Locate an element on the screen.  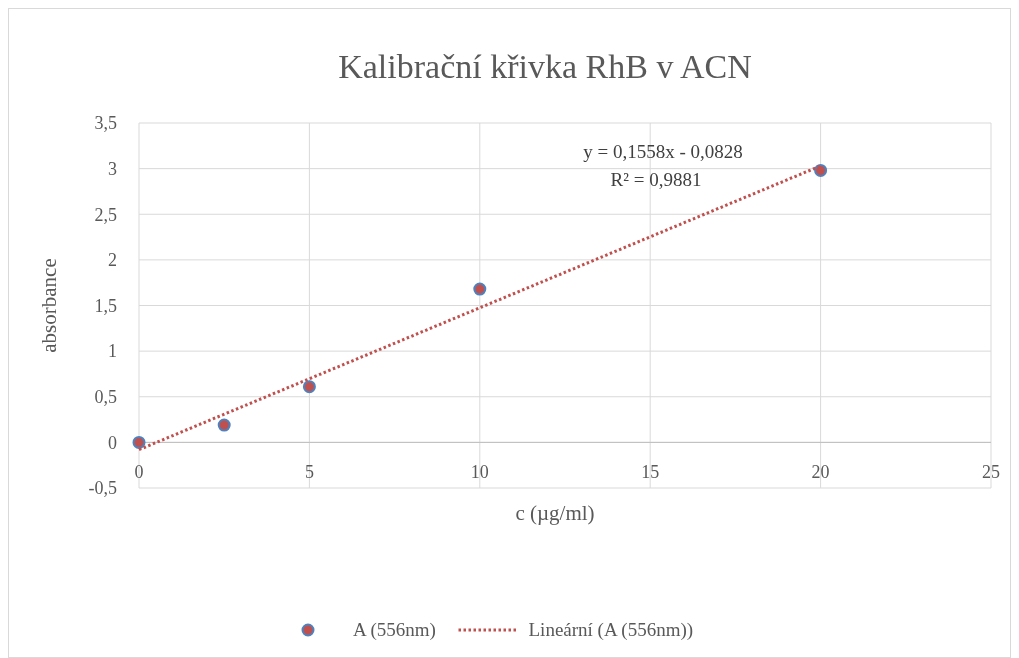
legend-label: A (556nm) is located at coordinates (394, 630).